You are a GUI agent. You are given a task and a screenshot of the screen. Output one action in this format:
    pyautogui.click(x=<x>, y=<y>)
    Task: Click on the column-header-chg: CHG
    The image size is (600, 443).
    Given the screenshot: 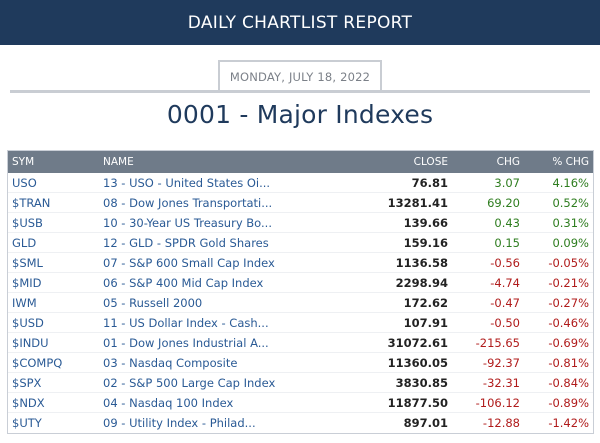 What is the action you would take?
    pyautogui.click(x=508, y=162)
    